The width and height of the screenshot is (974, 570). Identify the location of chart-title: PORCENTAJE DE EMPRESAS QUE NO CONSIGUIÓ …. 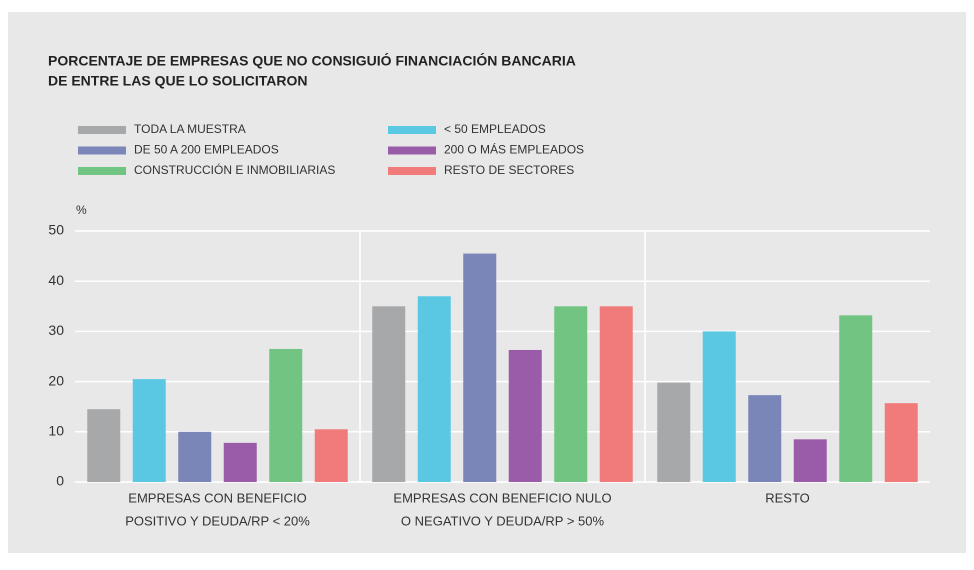
(312, 60).